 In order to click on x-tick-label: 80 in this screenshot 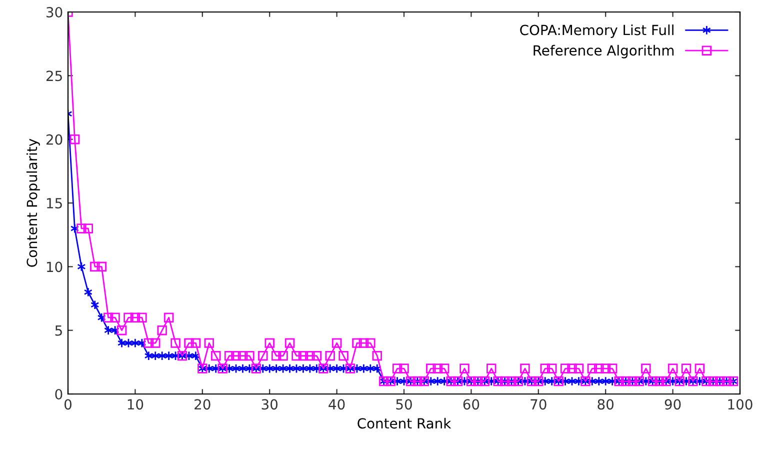, I will do `click(606, 404)`.